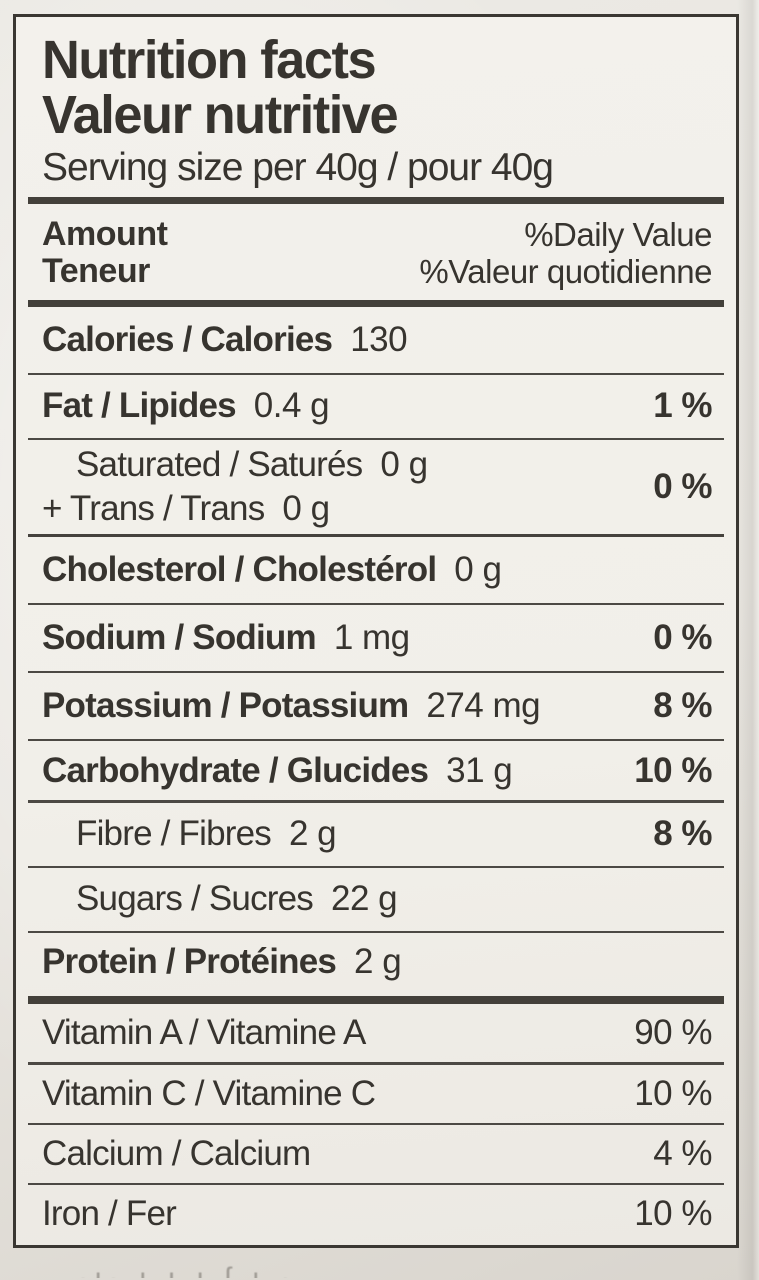 This screenshot has height=1280, width=759. Describe the element at coordinates (204, 1033) in the screenshot. I see `vitamin-a-name: Vitamin A / Vitamine A` at that location.